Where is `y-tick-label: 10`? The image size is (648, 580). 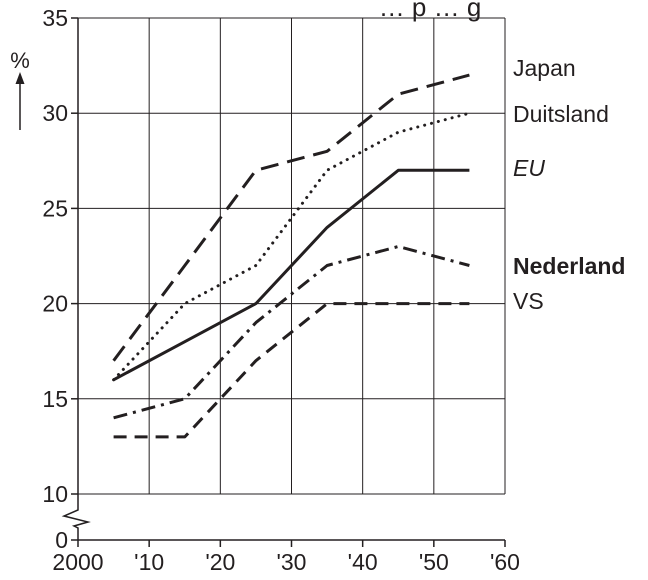
y-tick-label: 10 is located at coordinates (55, 494).